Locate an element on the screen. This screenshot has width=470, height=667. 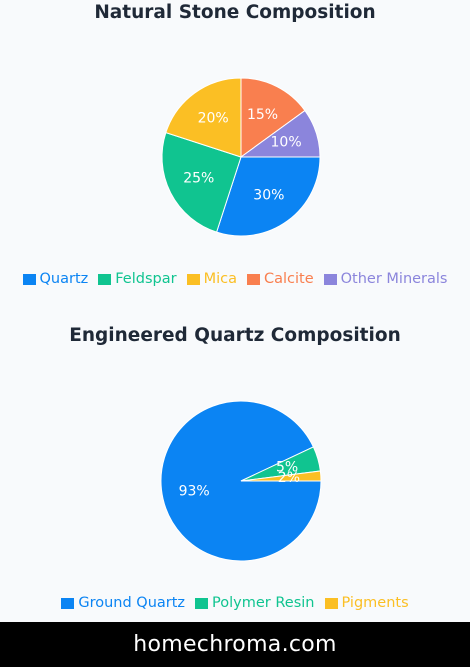
pie-slice-pigments is located at coordinates (281, 476).